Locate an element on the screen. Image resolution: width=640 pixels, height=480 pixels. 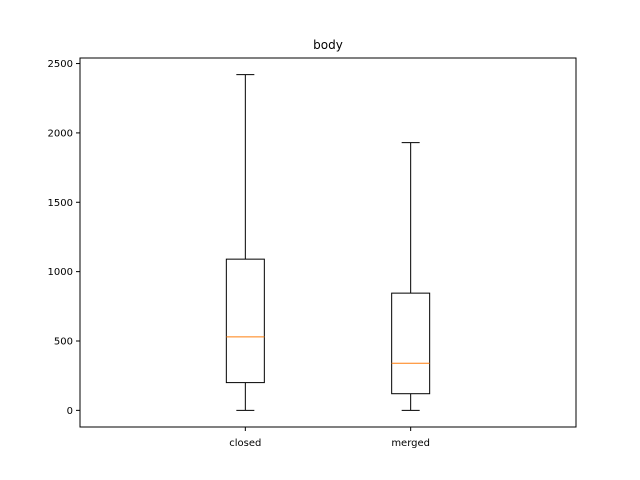
chart-title: body is located at coordinates (328, 45).